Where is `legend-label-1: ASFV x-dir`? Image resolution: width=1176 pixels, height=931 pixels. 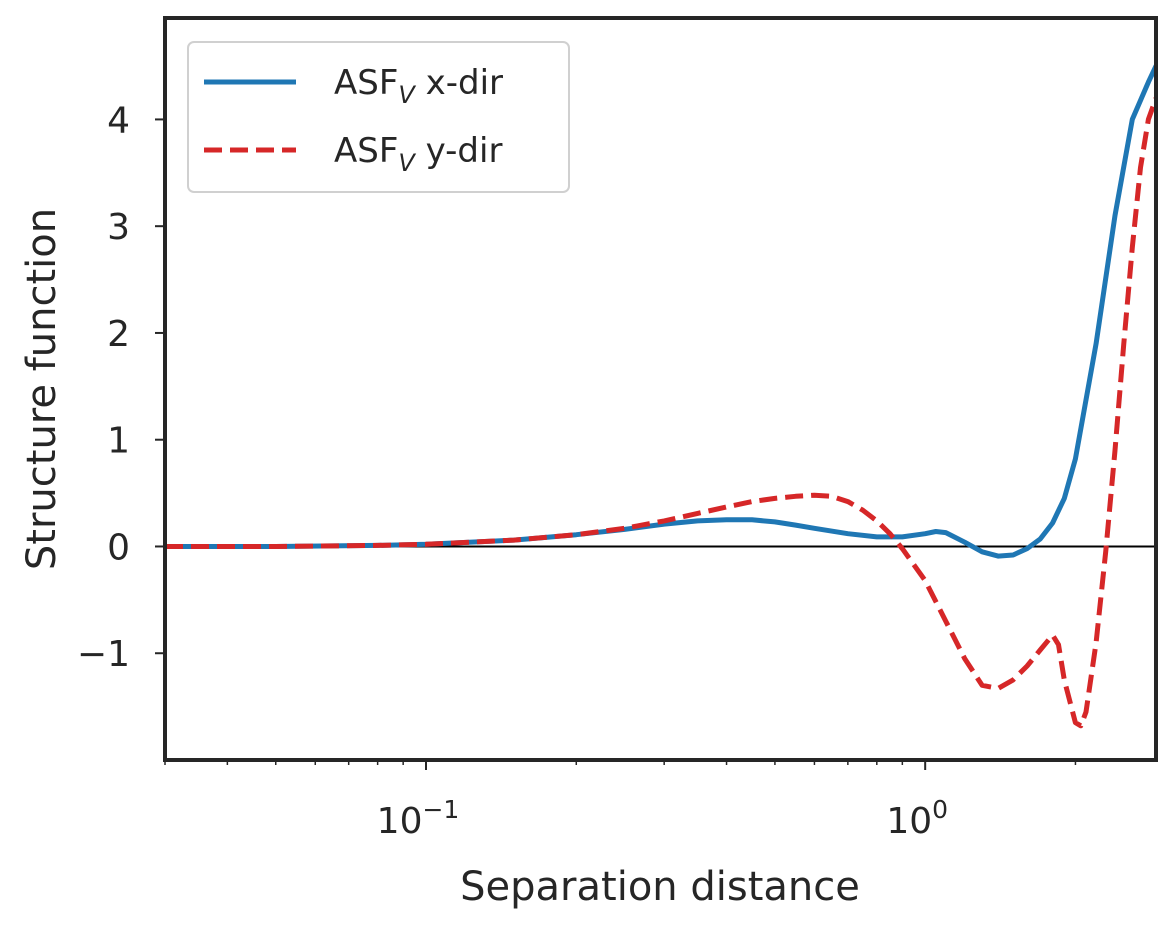 legend-label-1: ASFV x-dir is located at coordinates (418, 86).